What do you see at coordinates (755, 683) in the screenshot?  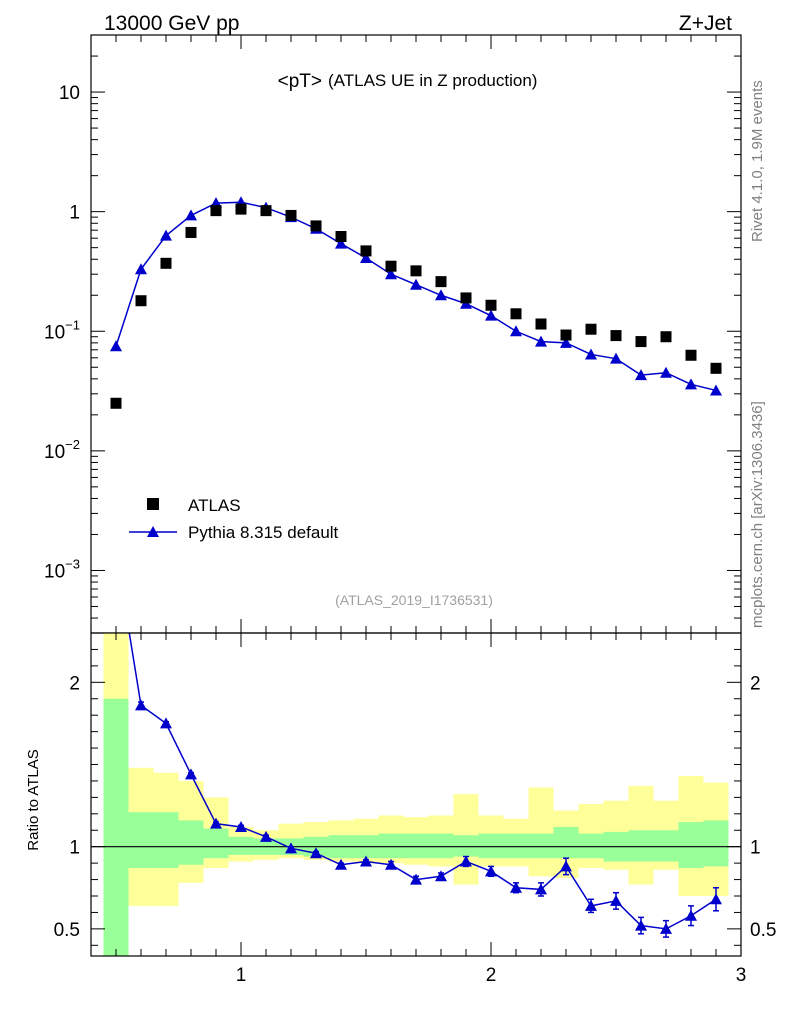 I see `ratio-ytick-label-right: 2` at bounding box center [755, 683].